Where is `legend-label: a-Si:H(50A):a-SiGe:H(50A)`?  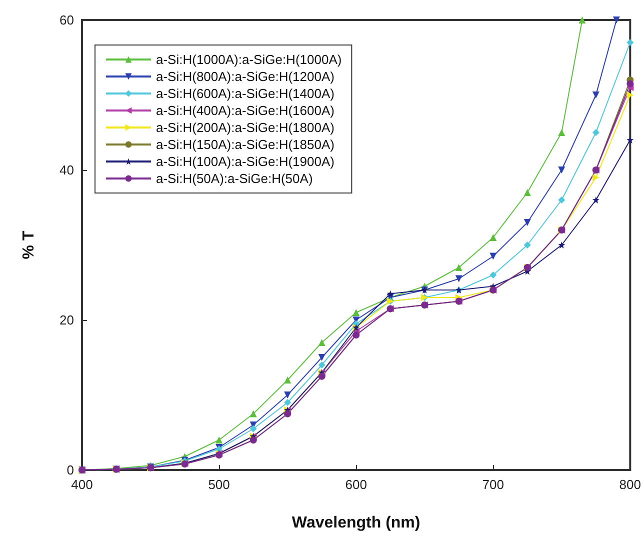 legend-label: a-Si:H(50A):a-SiGe:H(50A) is located at coordinates (234, 178).